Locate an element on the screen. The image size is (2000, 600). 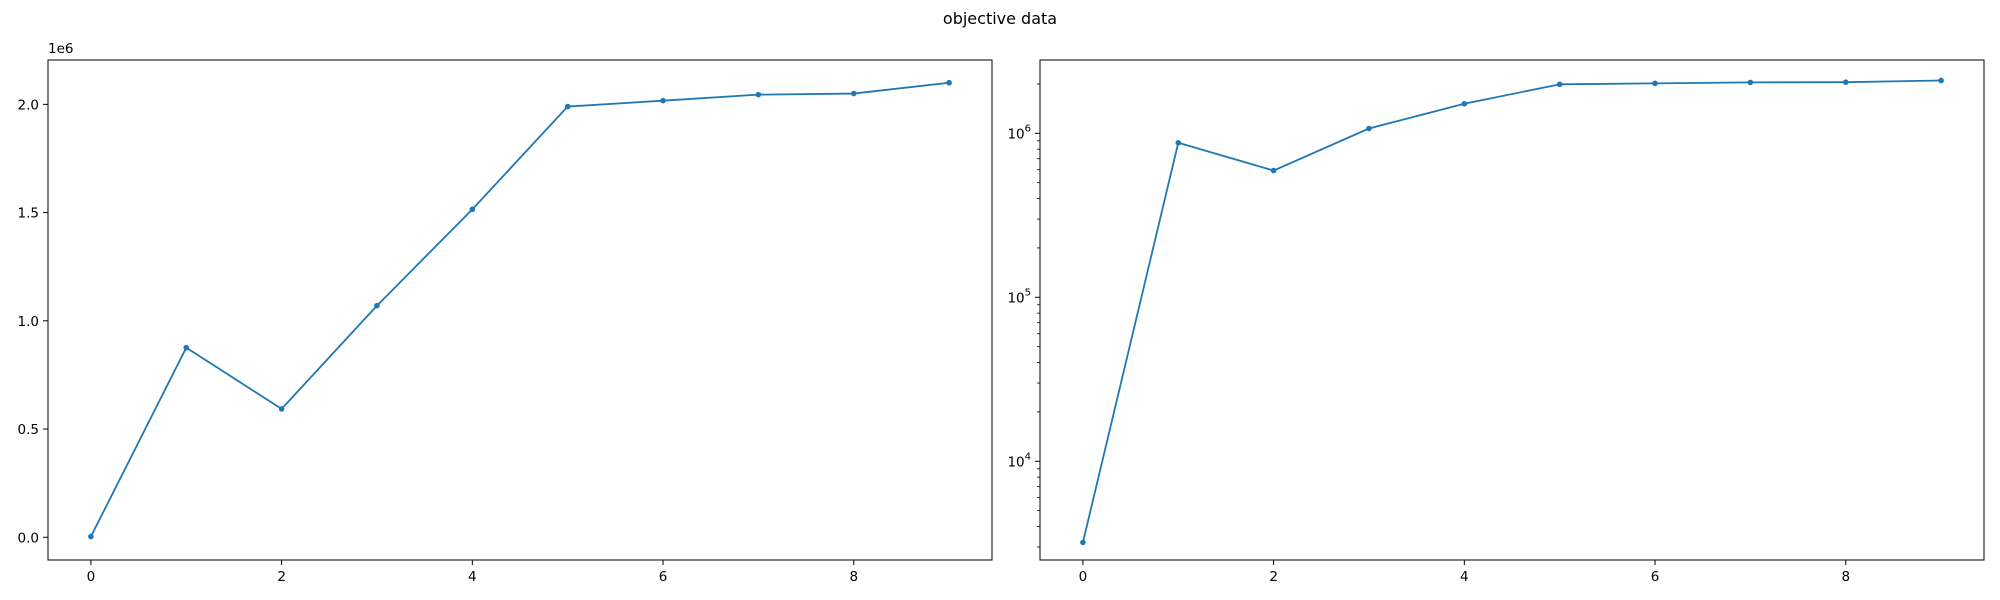
y-tick-label: 0.5 is located at coordinates (28, 430).